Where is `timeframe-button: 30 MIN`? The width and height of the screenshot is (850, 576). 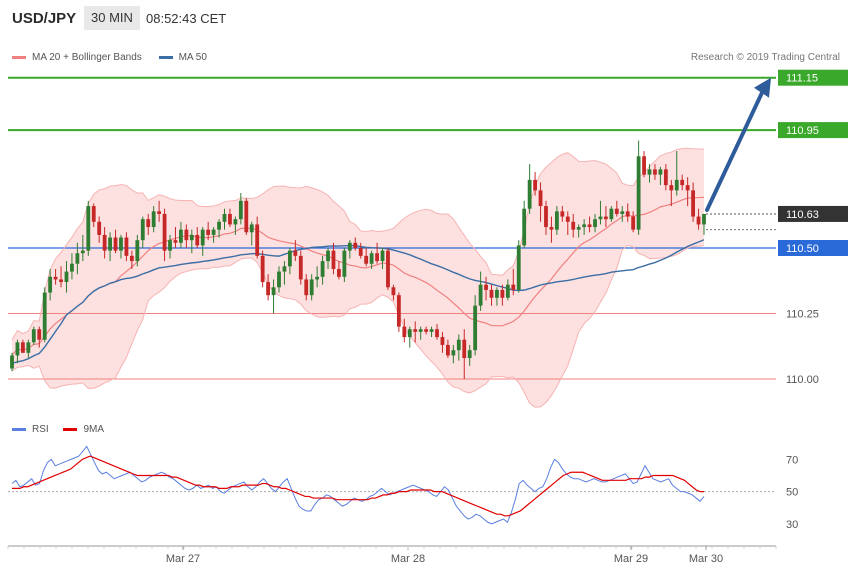
timeframe-button: 30 MIN is located at coordinates (112, 18).